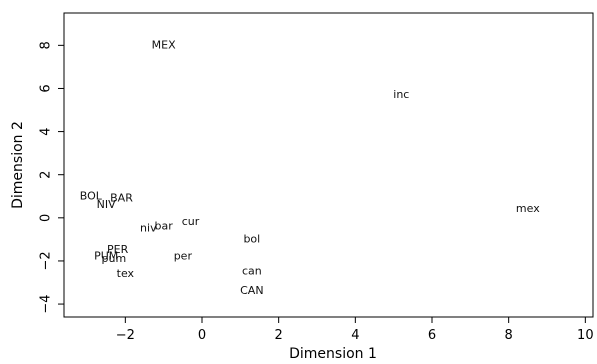  What do you see at coordinates (46, 260) in the screenshot?
I see `y-tick-label: −2` at bounding box center [46, 260].